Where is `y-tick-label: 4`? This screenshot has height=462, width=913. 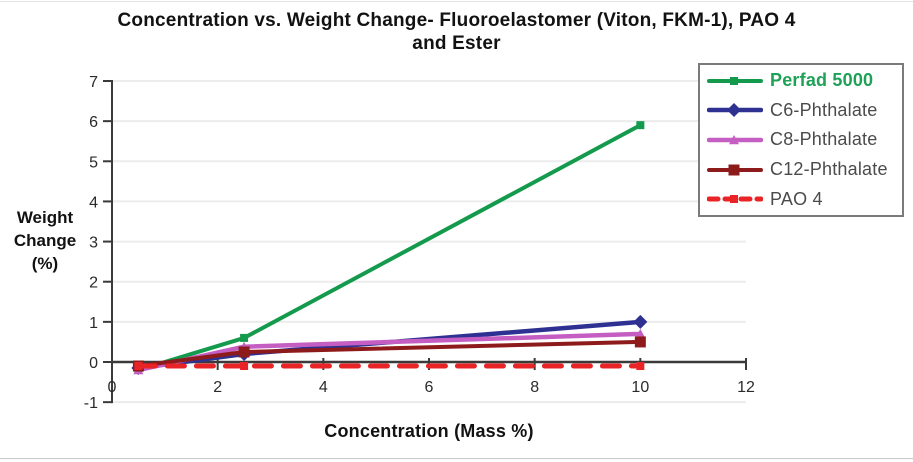
y-tick-label: 4 is located at coordinates (93, 202).